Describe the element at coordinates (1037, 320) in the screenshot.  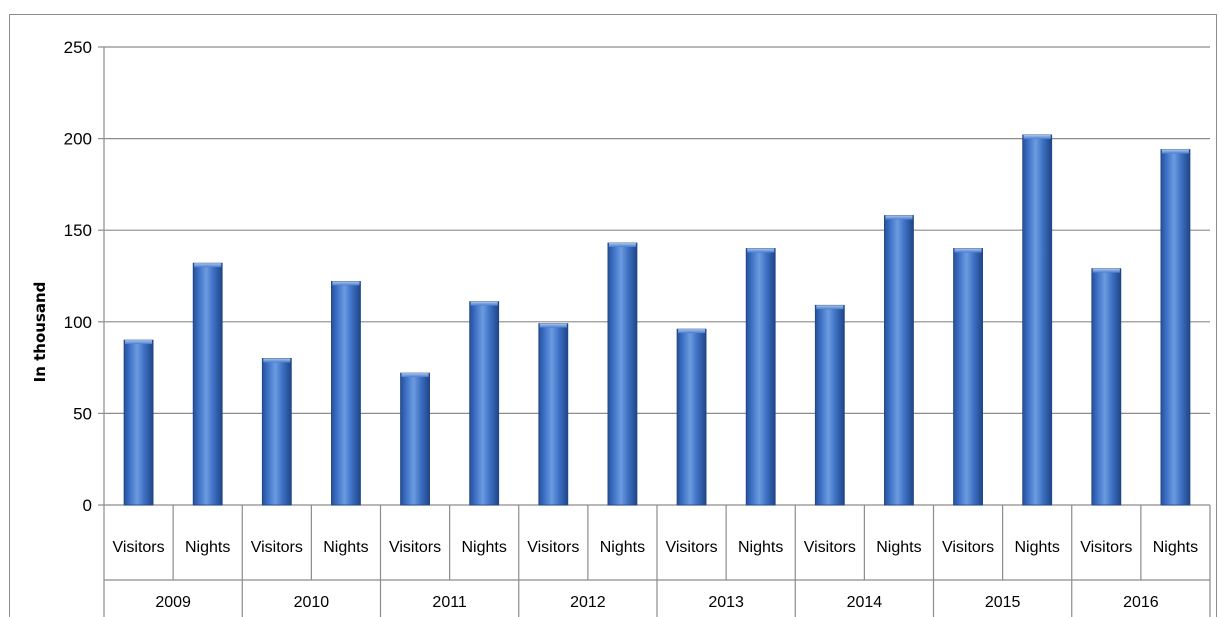
I see `bar-nights-2015` at that location.